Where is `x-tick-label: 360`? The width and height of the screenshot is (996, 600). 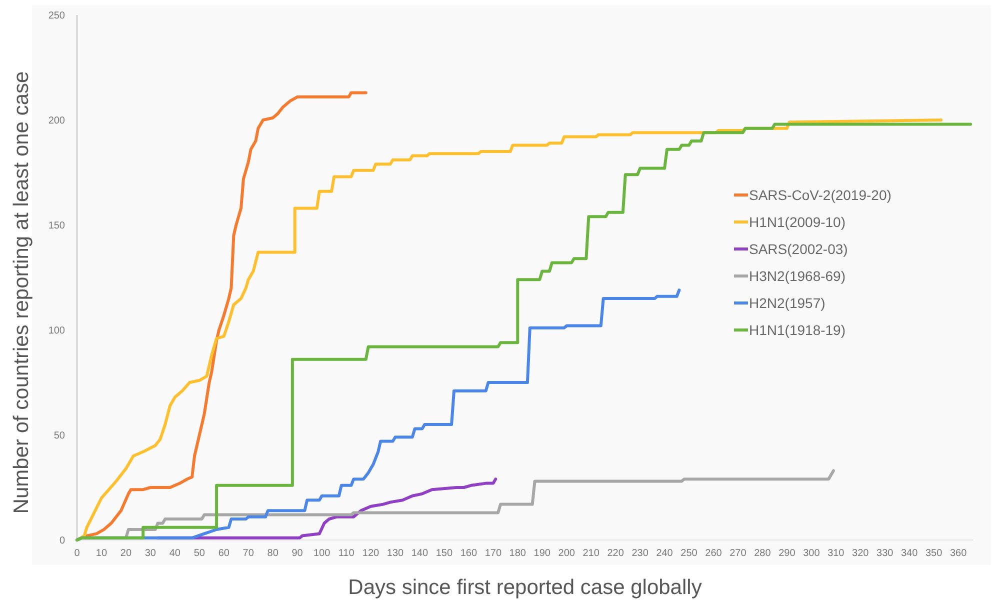 x-tick-label: 360 is located at coordinates (959, 553).